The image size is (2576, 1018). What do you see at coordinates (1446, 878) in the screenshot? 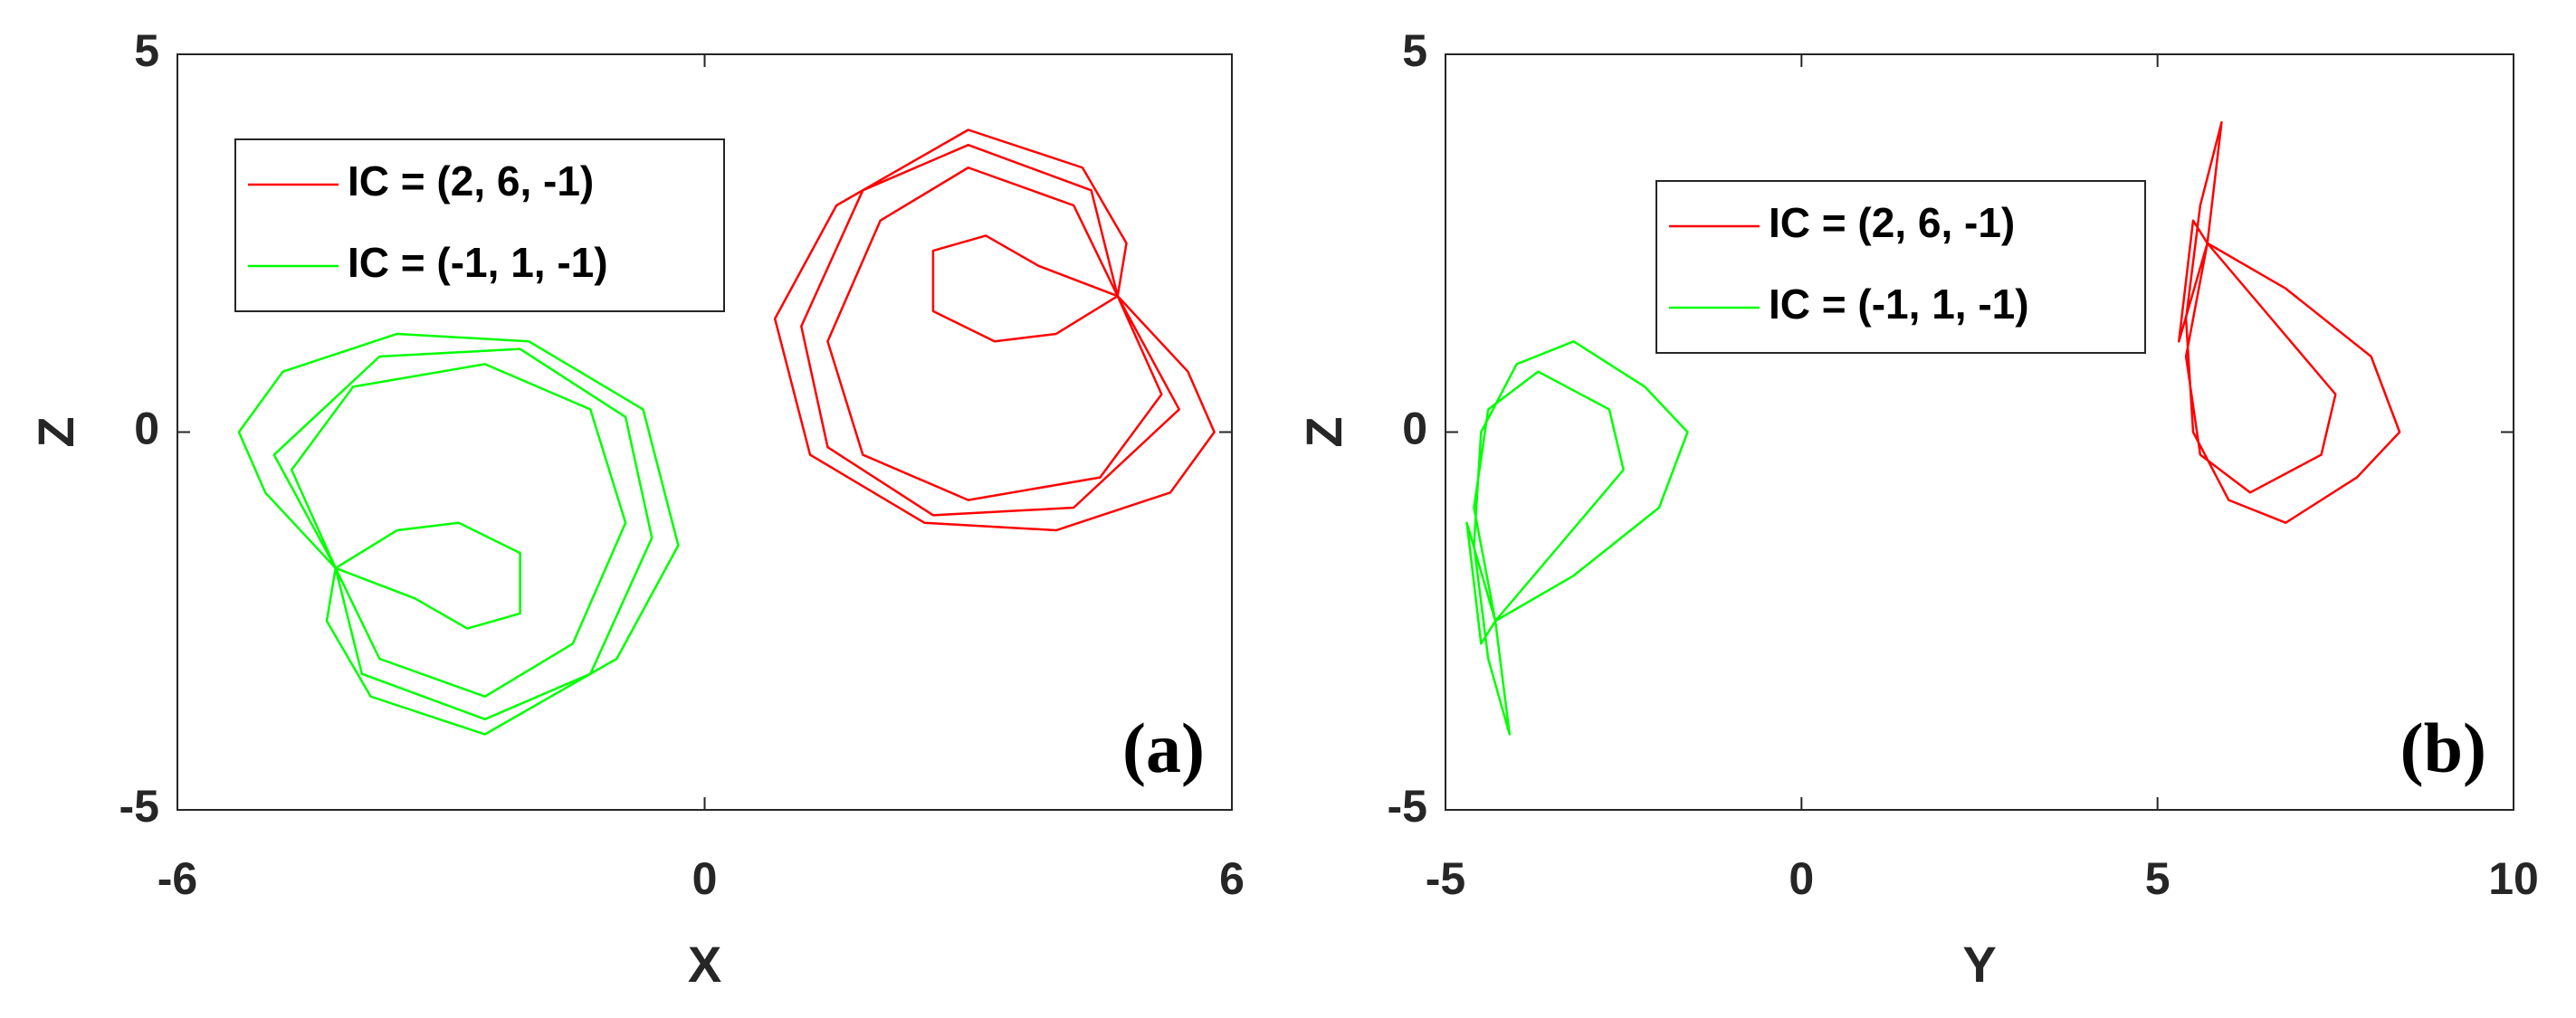
I see `x-tick-label: -5` at bounding box center [1446, 878].